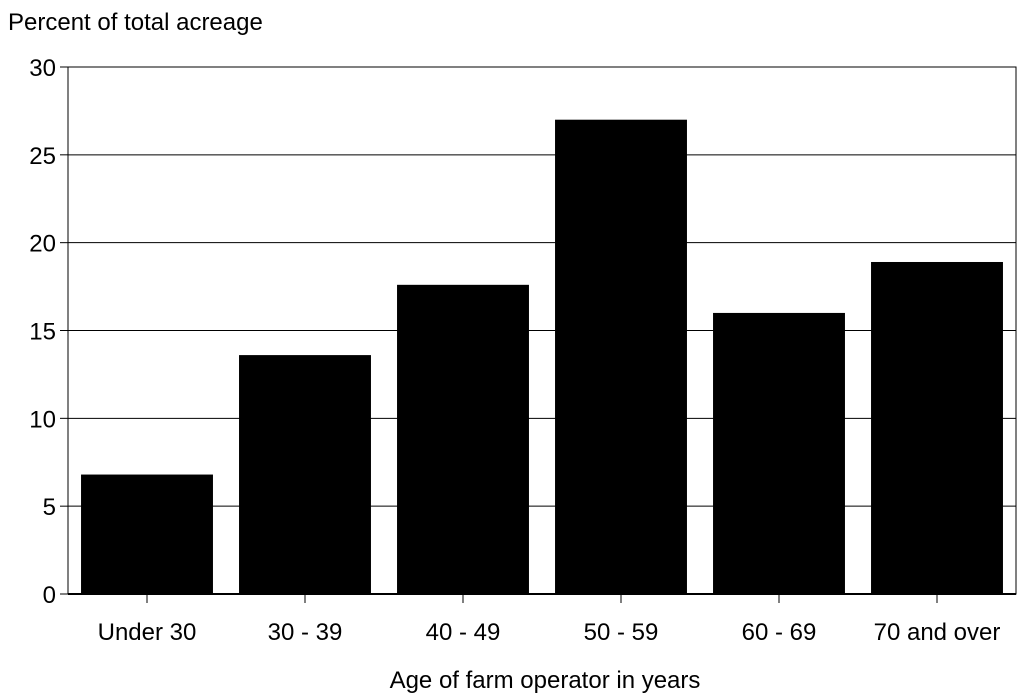 The height and width of the screenshot is (696, 1023). I want to click on y-tick-label: 15, so click(42, 332).